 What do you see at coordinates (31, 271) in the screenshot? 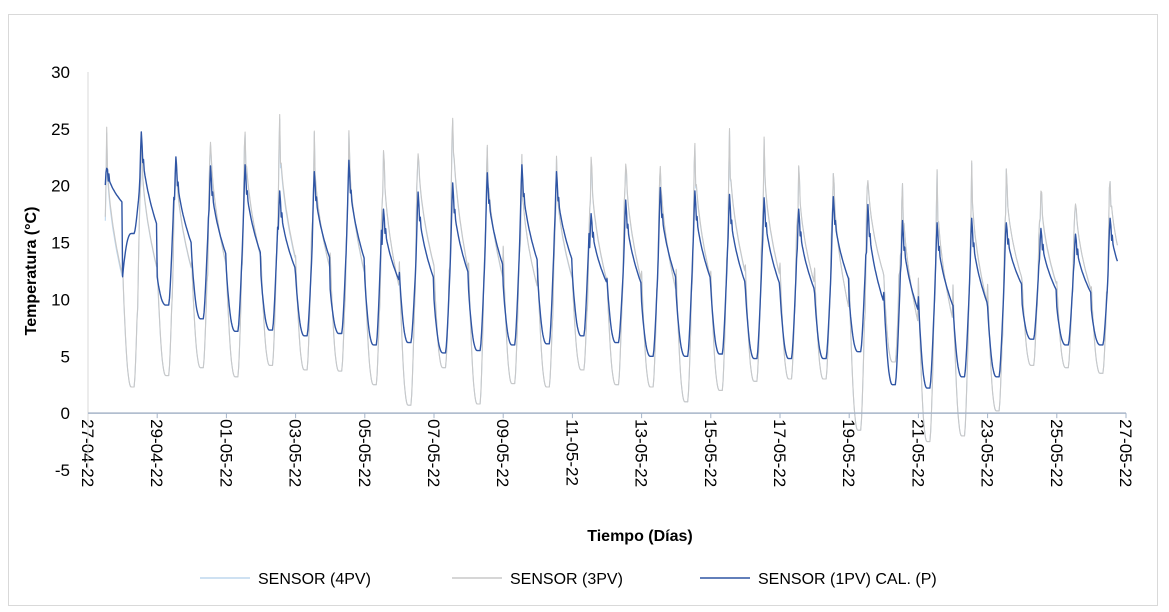
I see `y-axis-title: Temperatura (°C)` at bounding box center [31, 271].